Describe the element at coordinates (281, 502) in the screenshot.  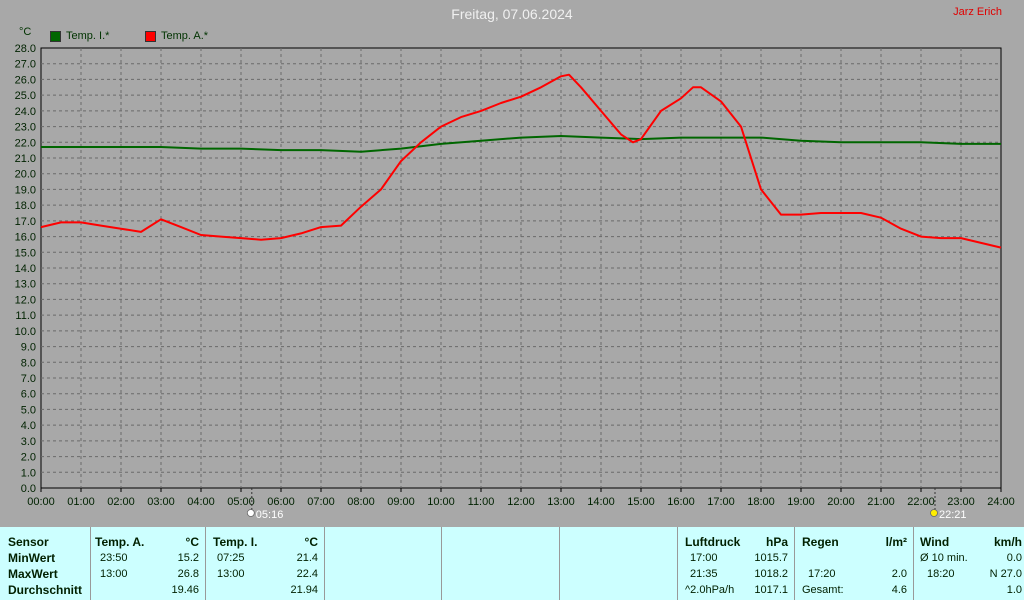
I see `x-tick-label: 06:00` at that location.